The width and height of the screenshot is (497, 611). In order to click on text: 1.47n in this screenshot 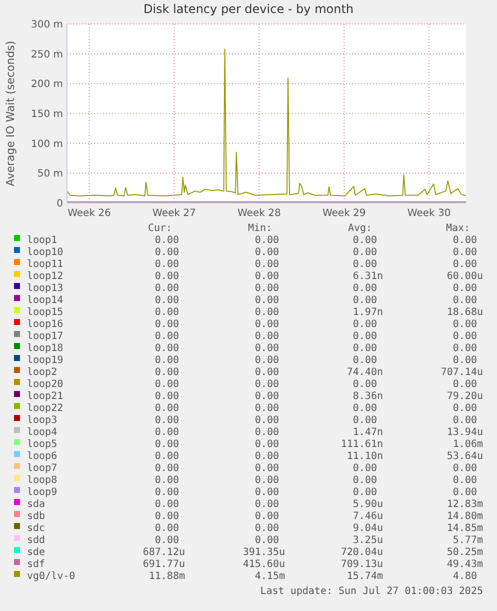, I will do `click(367, 432)`.